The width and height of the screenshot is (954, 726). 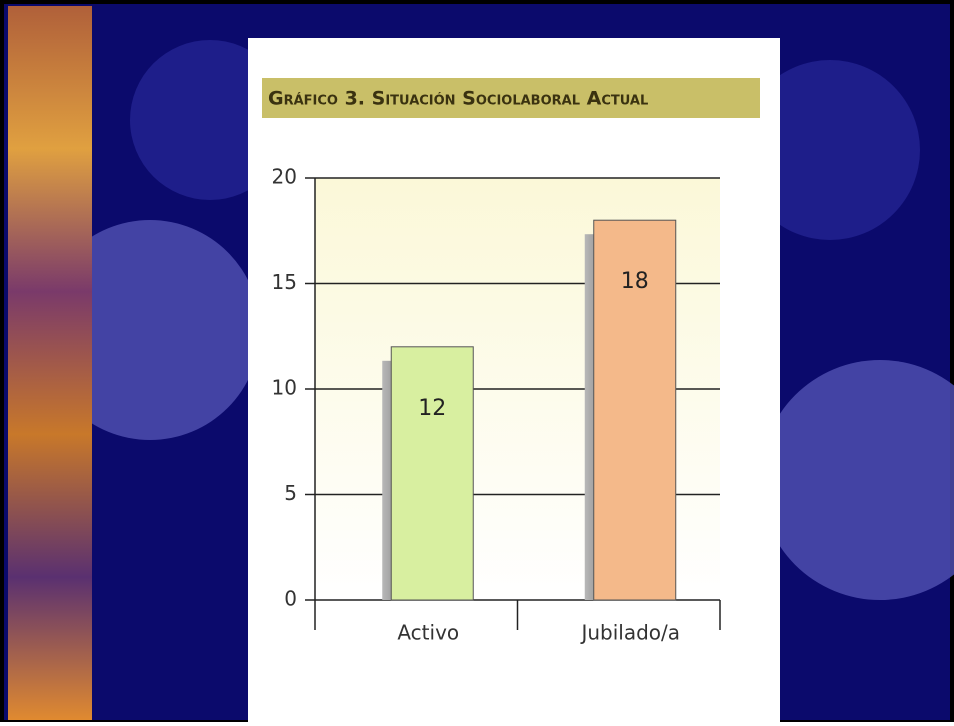 I want to click on y-tick-label: 10, so click(x=284, y=388).